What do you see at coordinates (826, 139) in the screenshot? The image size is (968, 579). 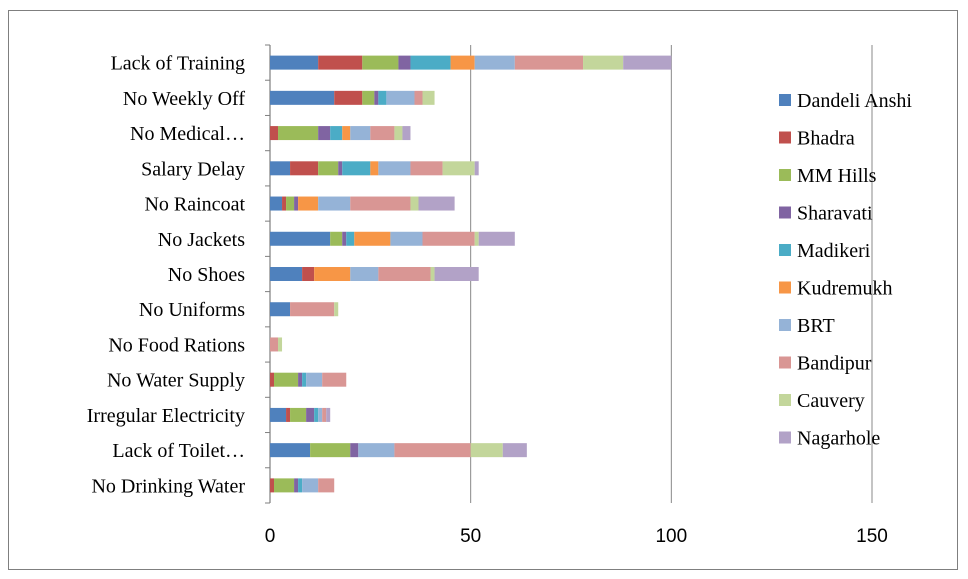 I see `legend-label: Bhadra` at bounding box center [826, 139].